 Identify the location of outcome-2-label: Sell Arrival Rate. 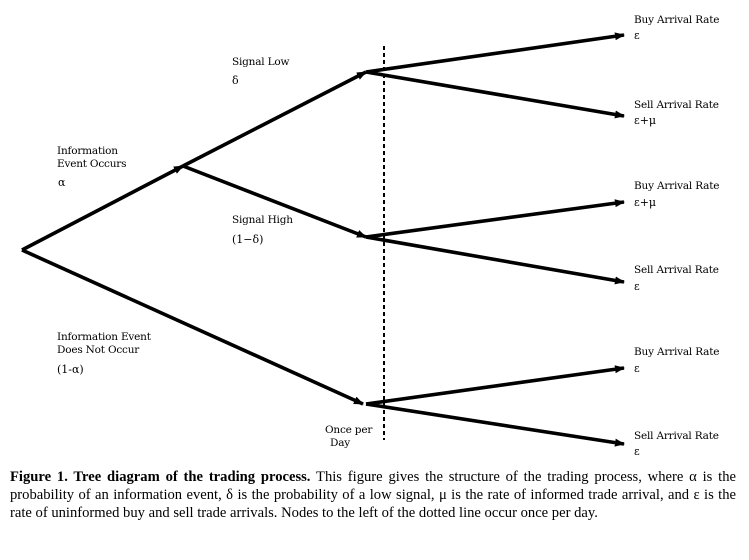
(676, 105).